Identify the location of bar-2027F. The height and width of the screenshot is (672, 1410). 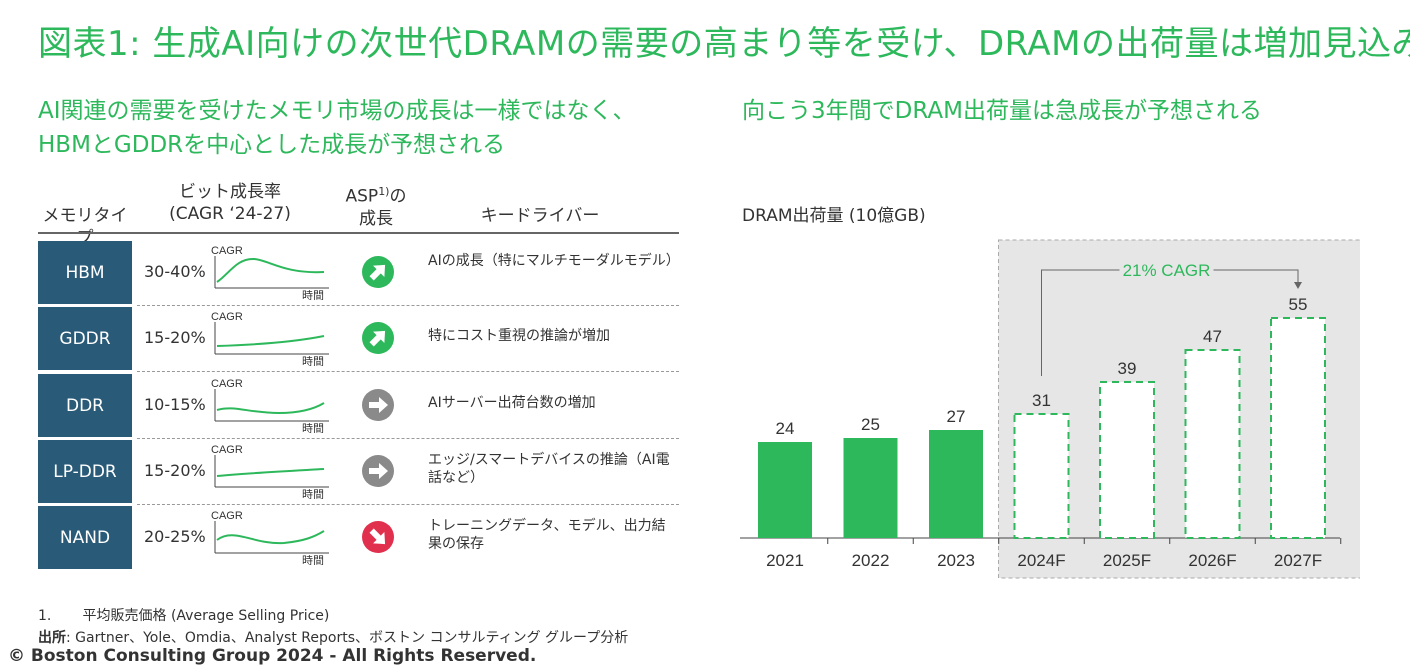
(1298, 428).